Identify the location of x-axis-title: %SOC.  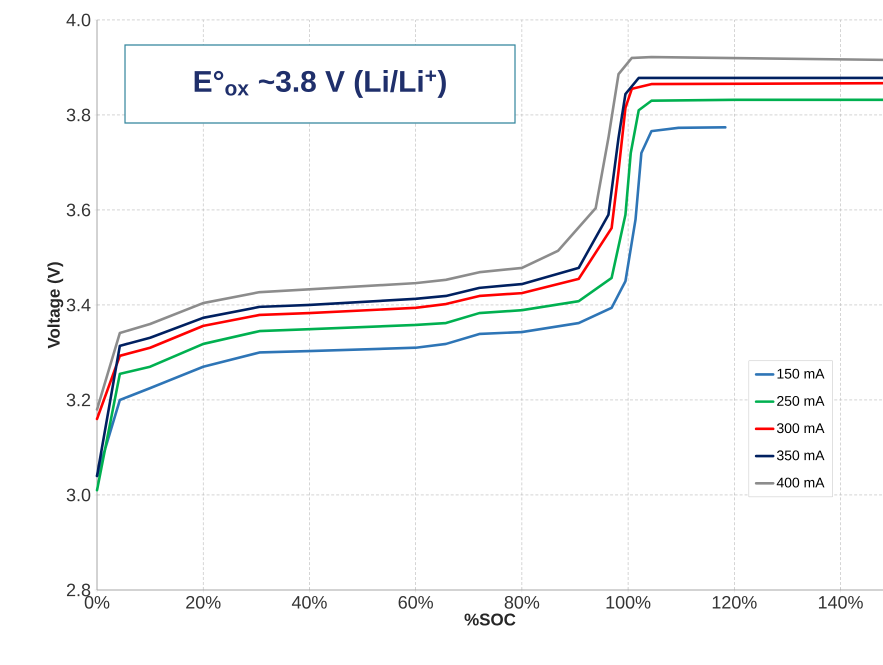
(490, 620).